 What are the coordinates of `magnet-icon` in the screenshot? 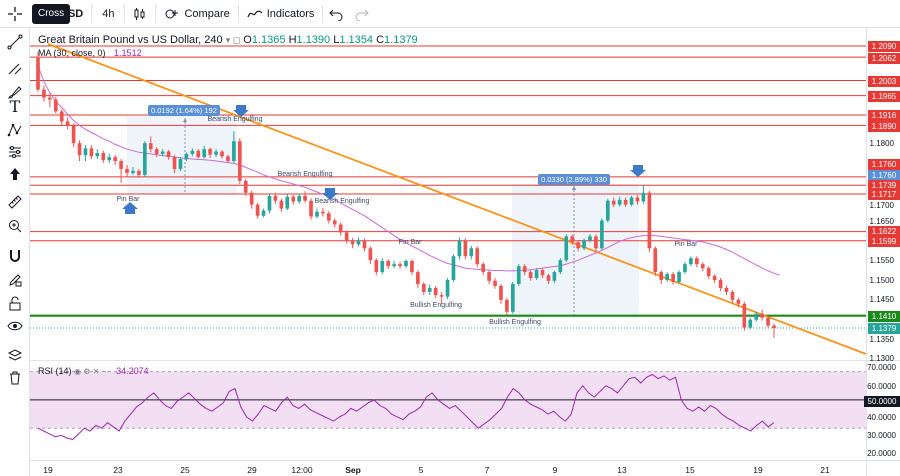 It's located at (15, 256).